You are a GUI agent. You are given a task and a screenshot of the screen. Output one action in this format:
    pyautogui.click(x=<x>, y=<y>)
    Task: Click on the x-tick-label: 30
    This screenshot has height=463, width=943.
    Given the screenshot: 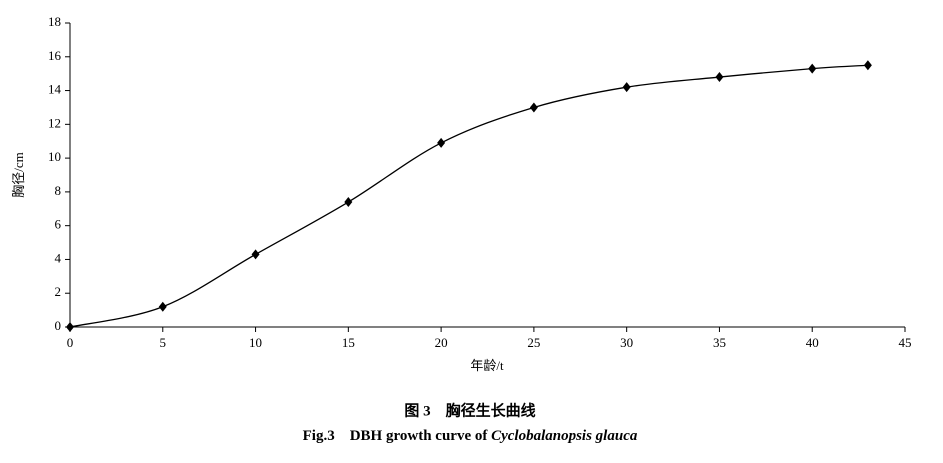 What is the action you would take?
    pyautogui.click(x=626, y=342)
    